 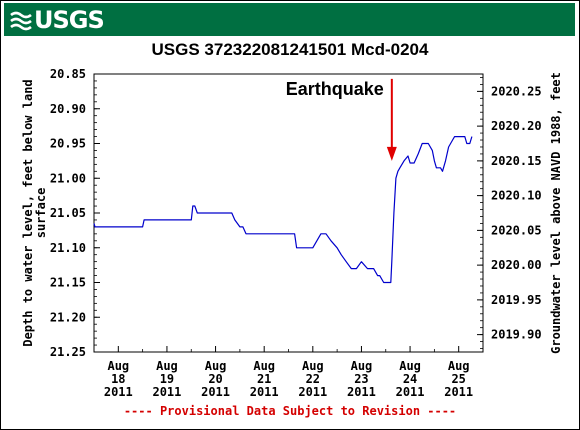 I want to click on x-tick-label: 25, so click(x=458, y=379).